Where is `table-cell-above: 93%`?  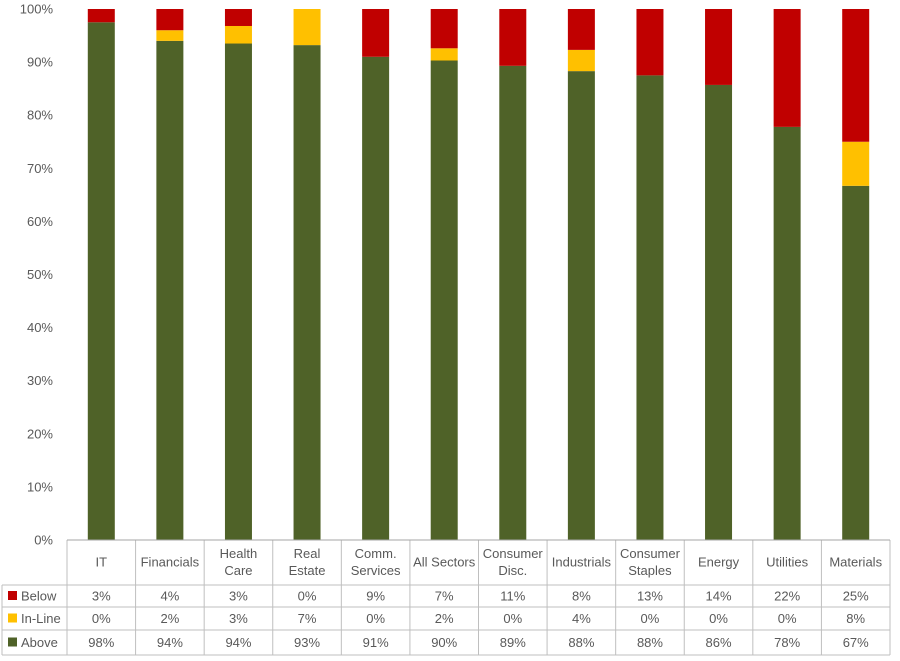
table-cell-above: 93% is located at coordinates (307, 642).